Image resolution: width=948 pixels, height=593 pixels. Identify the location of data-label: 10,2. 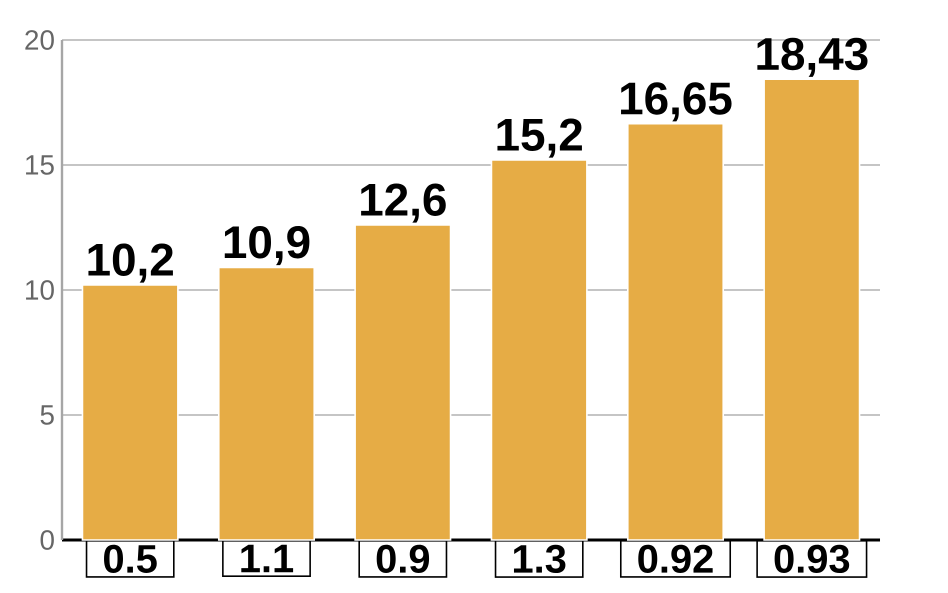
(130, 263).